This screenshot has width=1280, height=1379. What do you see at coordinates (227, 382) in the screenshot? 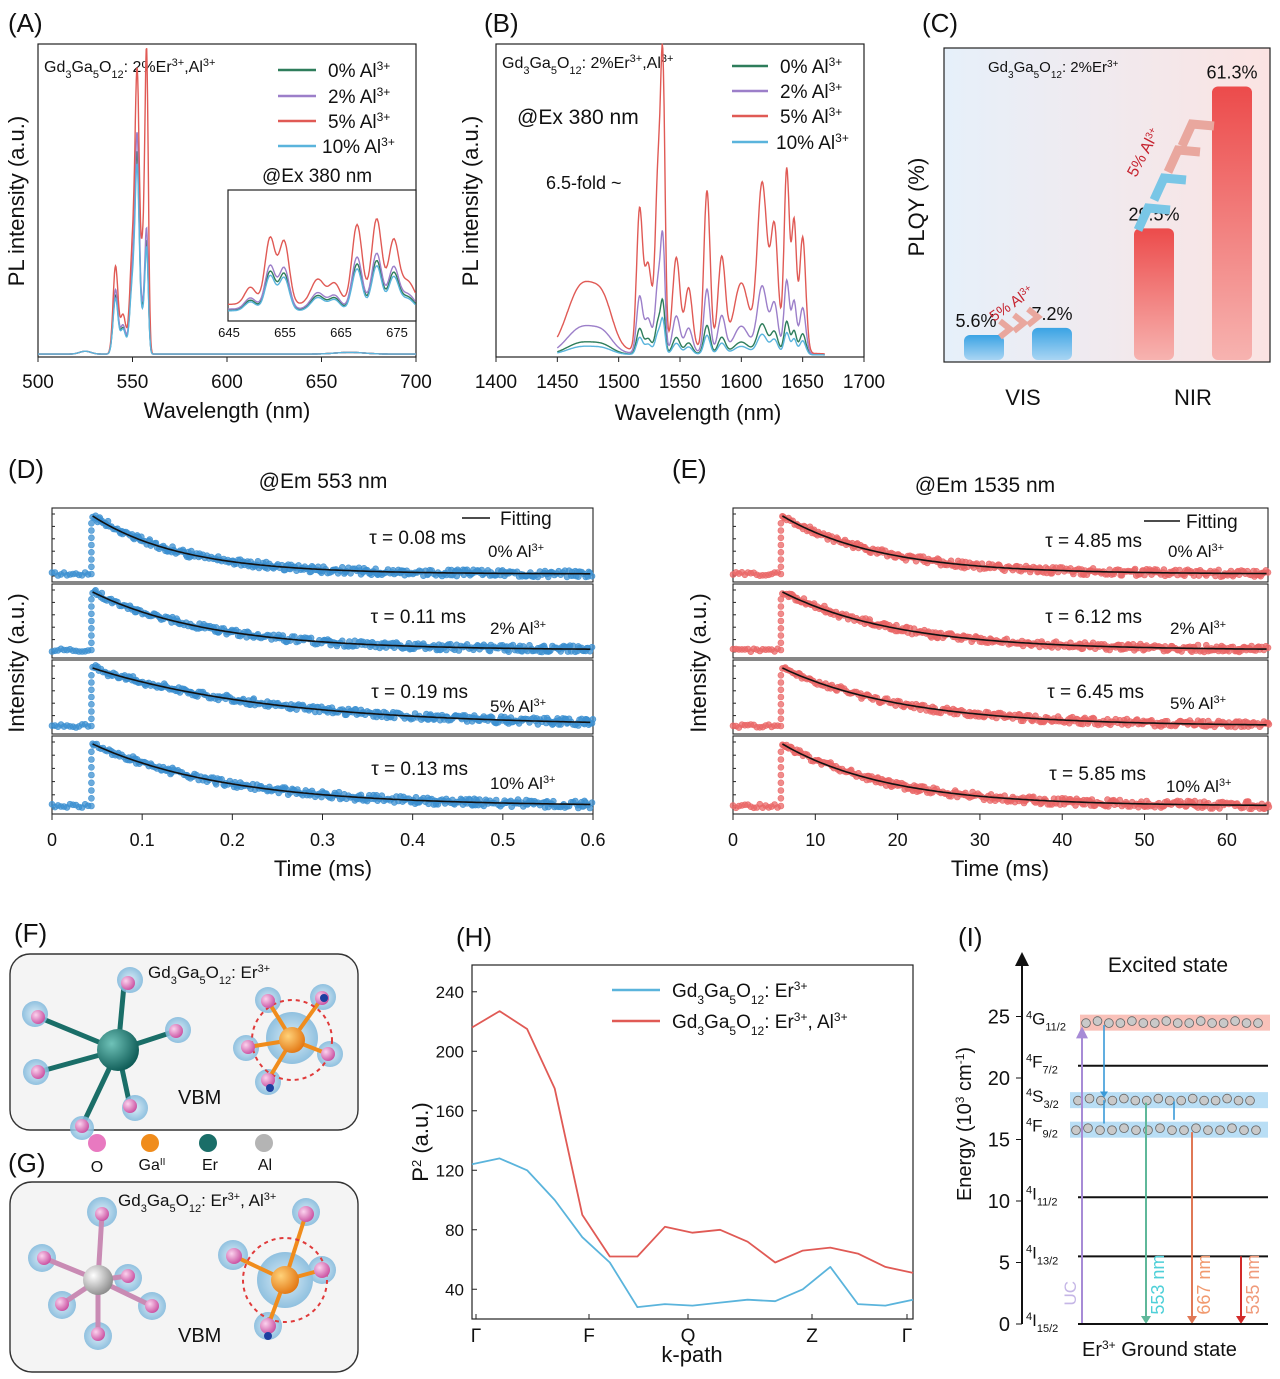
I see `xtick-label-a: 600` at bounding box center [227, 382].